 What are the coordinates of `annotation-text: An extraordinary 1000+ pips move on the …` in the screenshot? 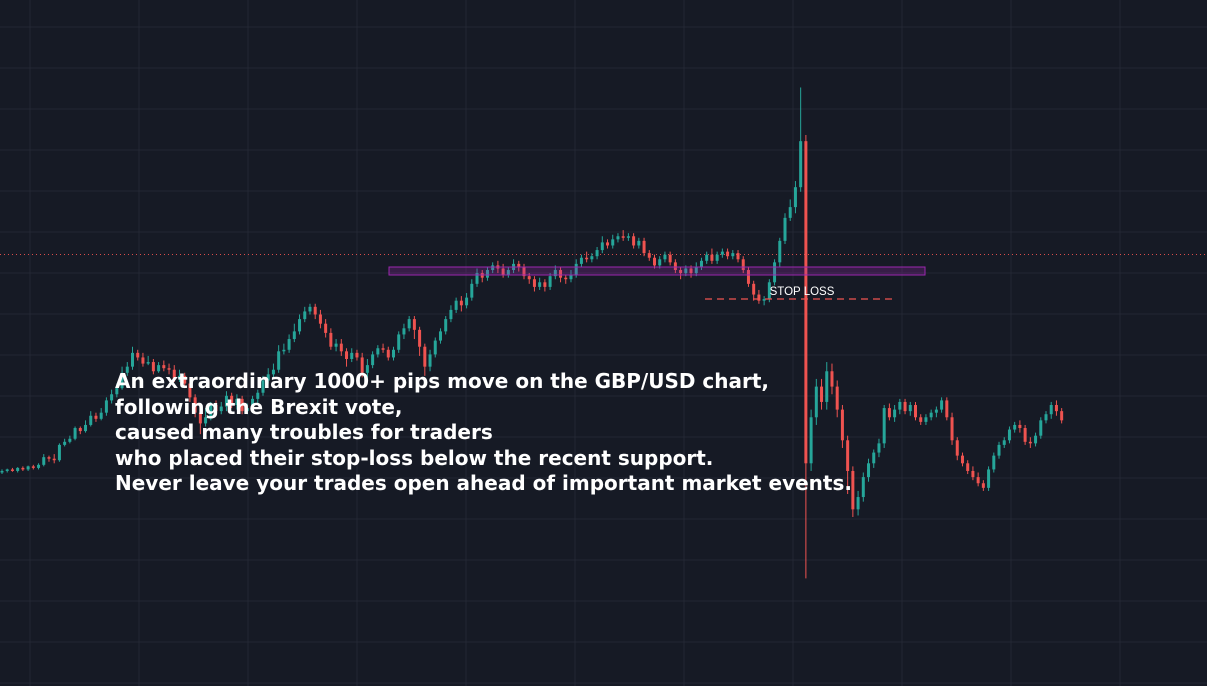 It's located at (483, 433).